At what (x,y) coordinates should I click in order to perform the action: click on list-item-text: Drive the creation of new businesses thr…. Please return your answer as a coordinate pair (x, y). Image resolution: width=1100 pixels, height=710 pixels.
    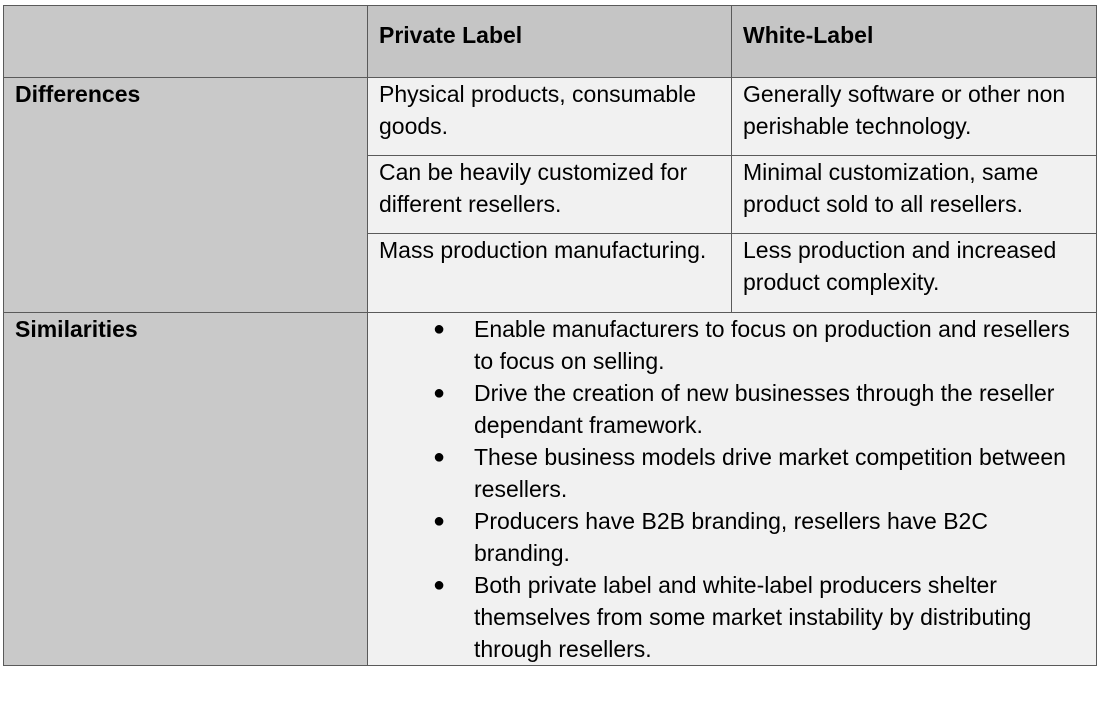
    Looking at the image, I should click on (764, 409).